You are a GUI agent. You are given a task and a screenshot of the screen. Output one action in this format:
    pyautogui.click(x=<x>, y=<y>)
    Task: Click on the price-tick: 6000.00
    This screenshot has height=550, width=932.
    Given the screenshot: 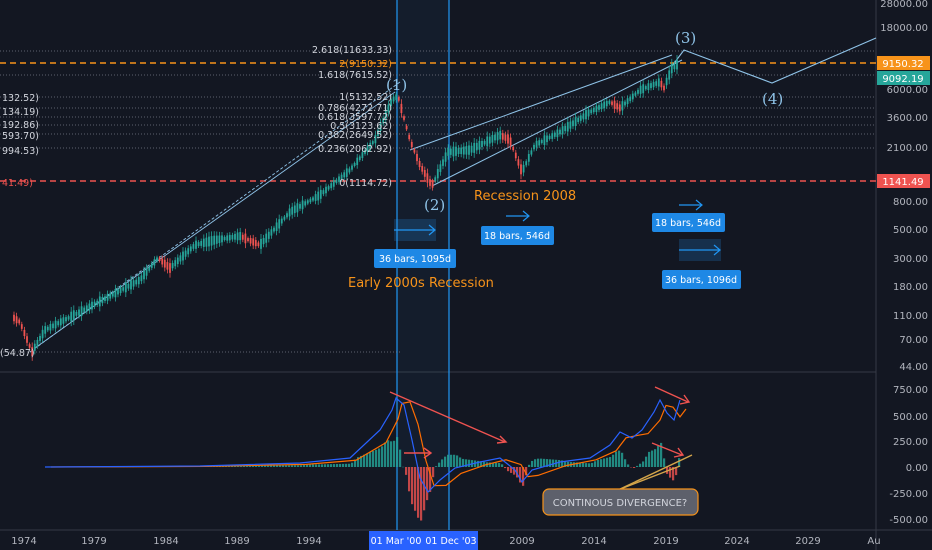 What is the action you would take?
    pyautogui.click(x=907, y=90)
    